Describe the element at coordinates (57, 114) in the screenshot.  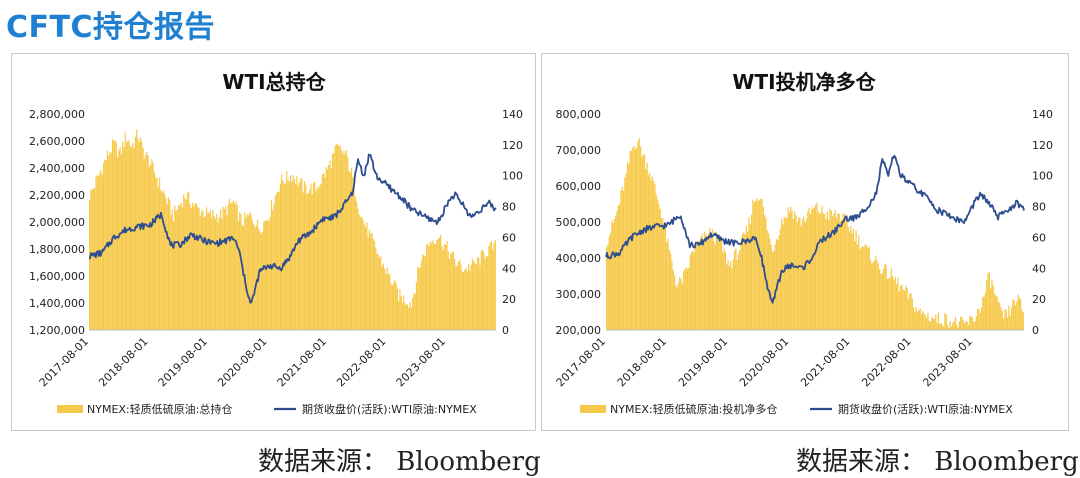
I see `y-left-tick-label: 2,800,000` at that location.